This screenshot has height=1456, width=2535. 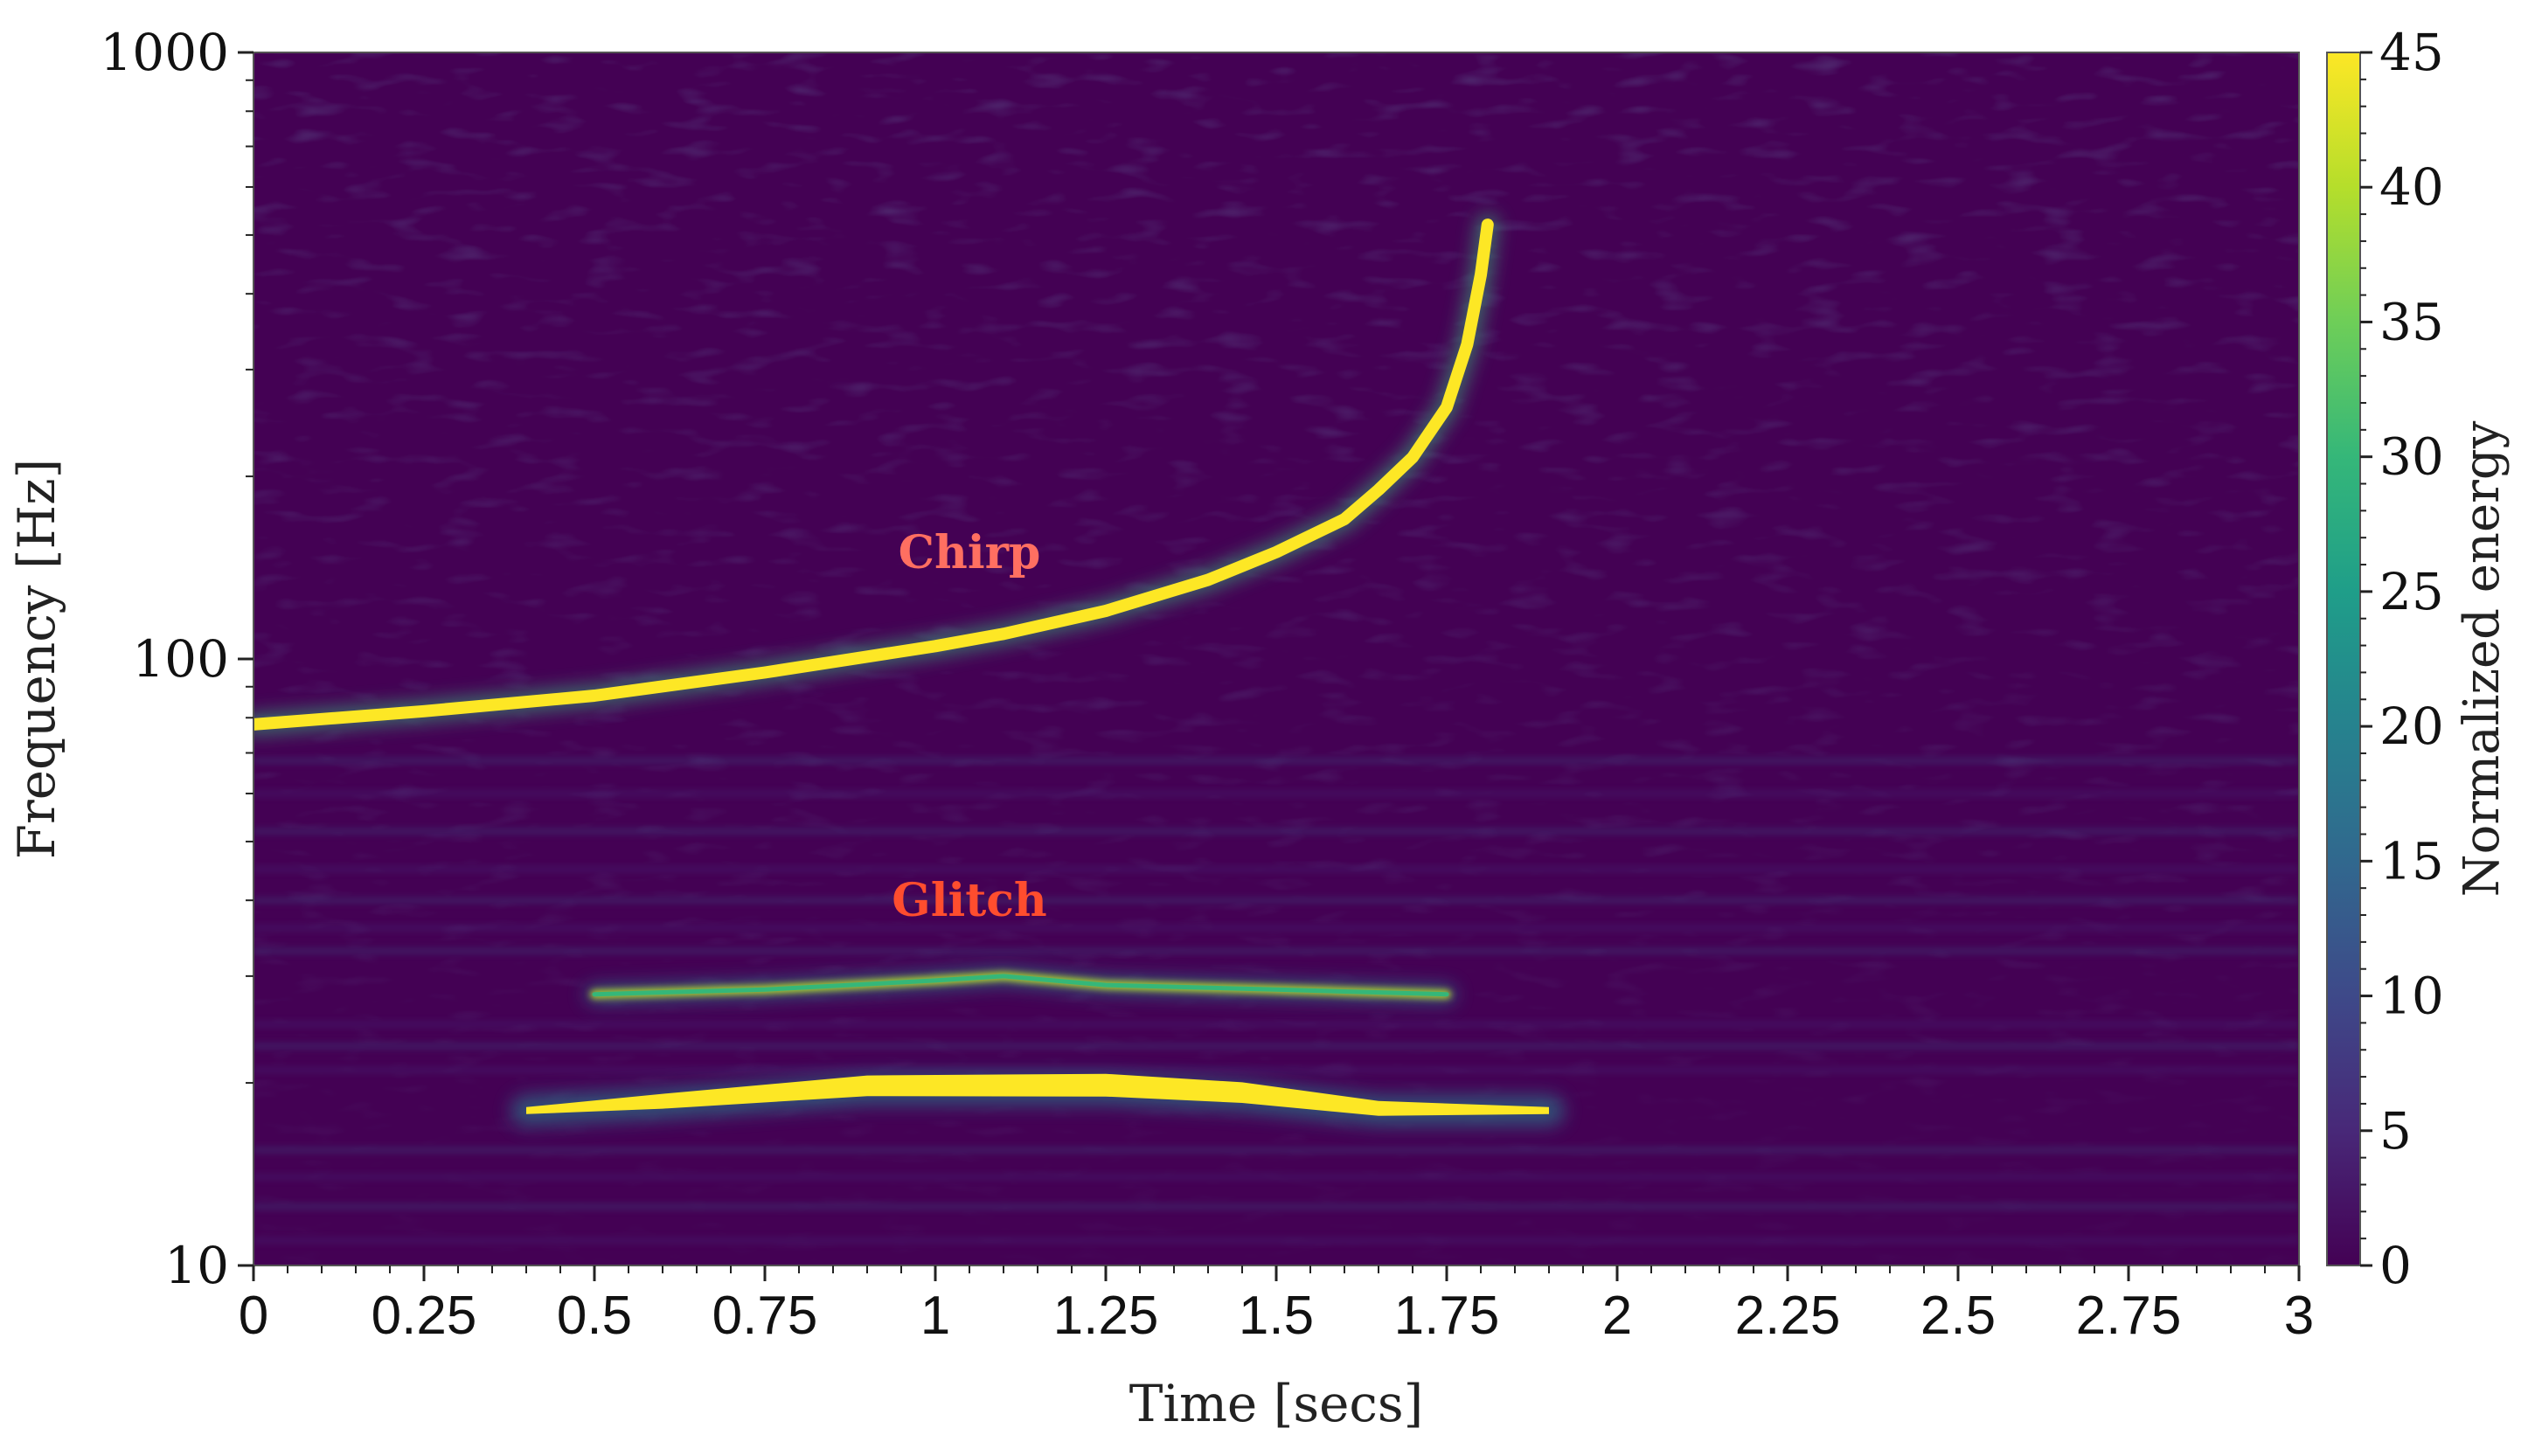 I want to click on y-tick-label: 1000, so click(x=165, y=52).